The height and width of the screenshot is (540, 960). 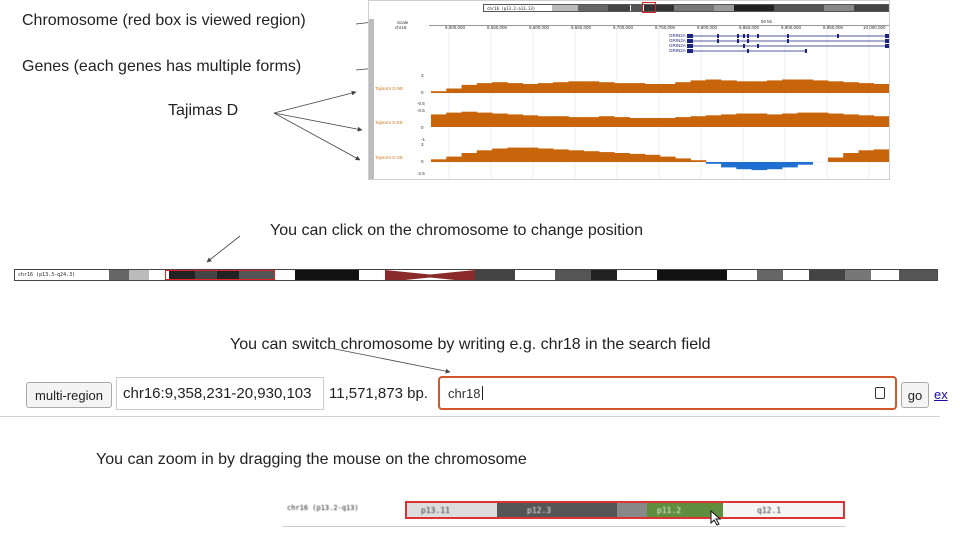 I want to click on track-side-bar, so click(x=371, y=99).